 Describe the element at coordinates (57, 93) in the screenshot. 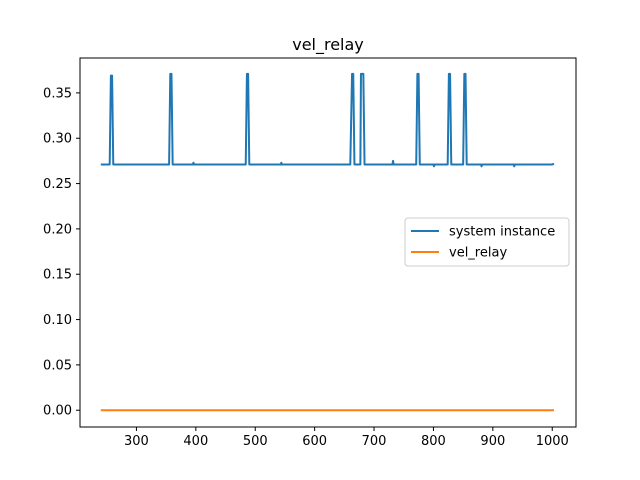

I see `y-tick-label: 0.35` at that location.